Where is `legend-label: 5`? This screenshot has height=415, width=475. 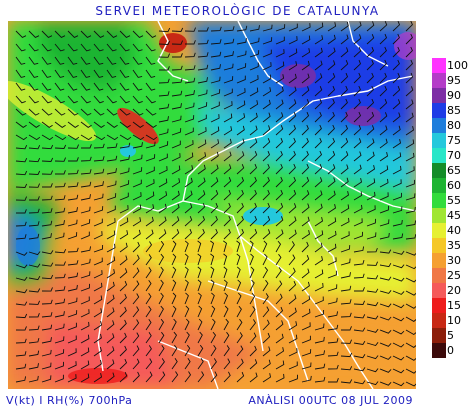 legend-label: 5 is located at coordinates (450, 335).